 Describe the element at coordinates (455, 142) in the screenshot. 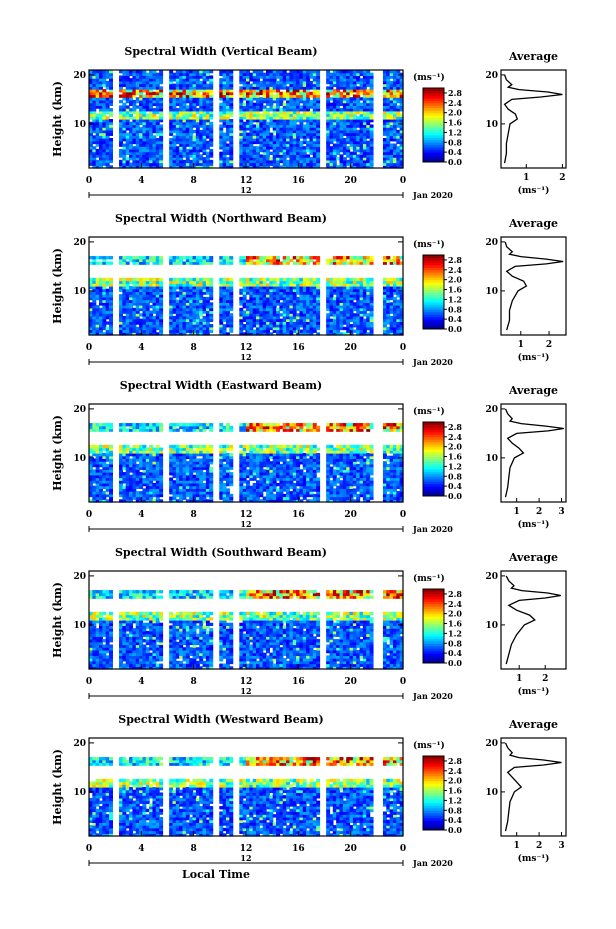

I see `colorbar-tick-label: 0.8` at that location.